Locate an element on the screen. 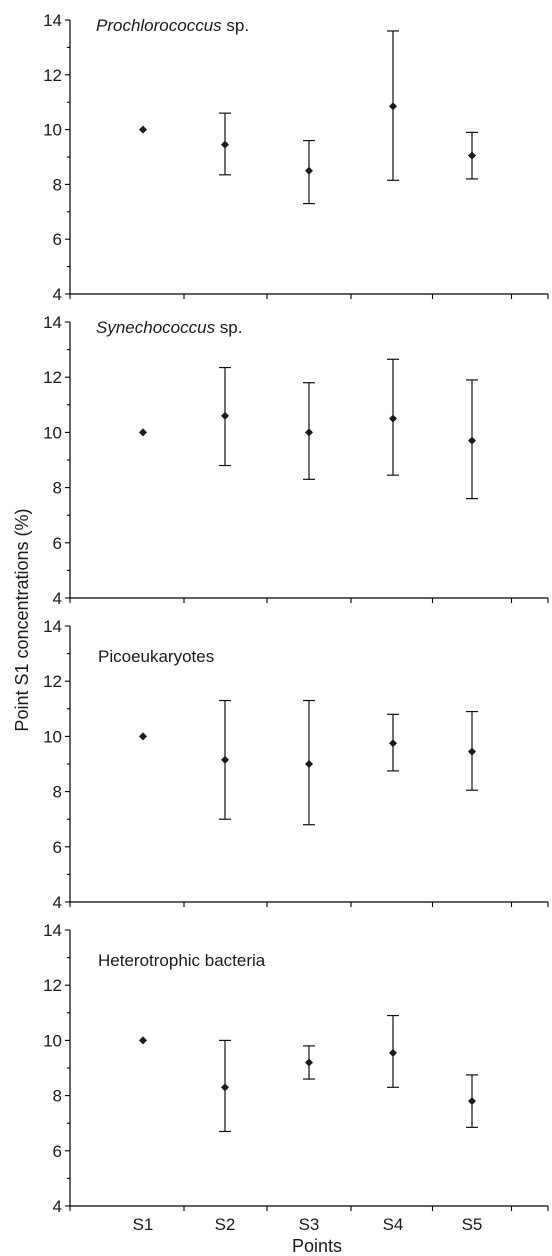  panel-title: Picoeukaryotes is located at coordinates (156, 656).